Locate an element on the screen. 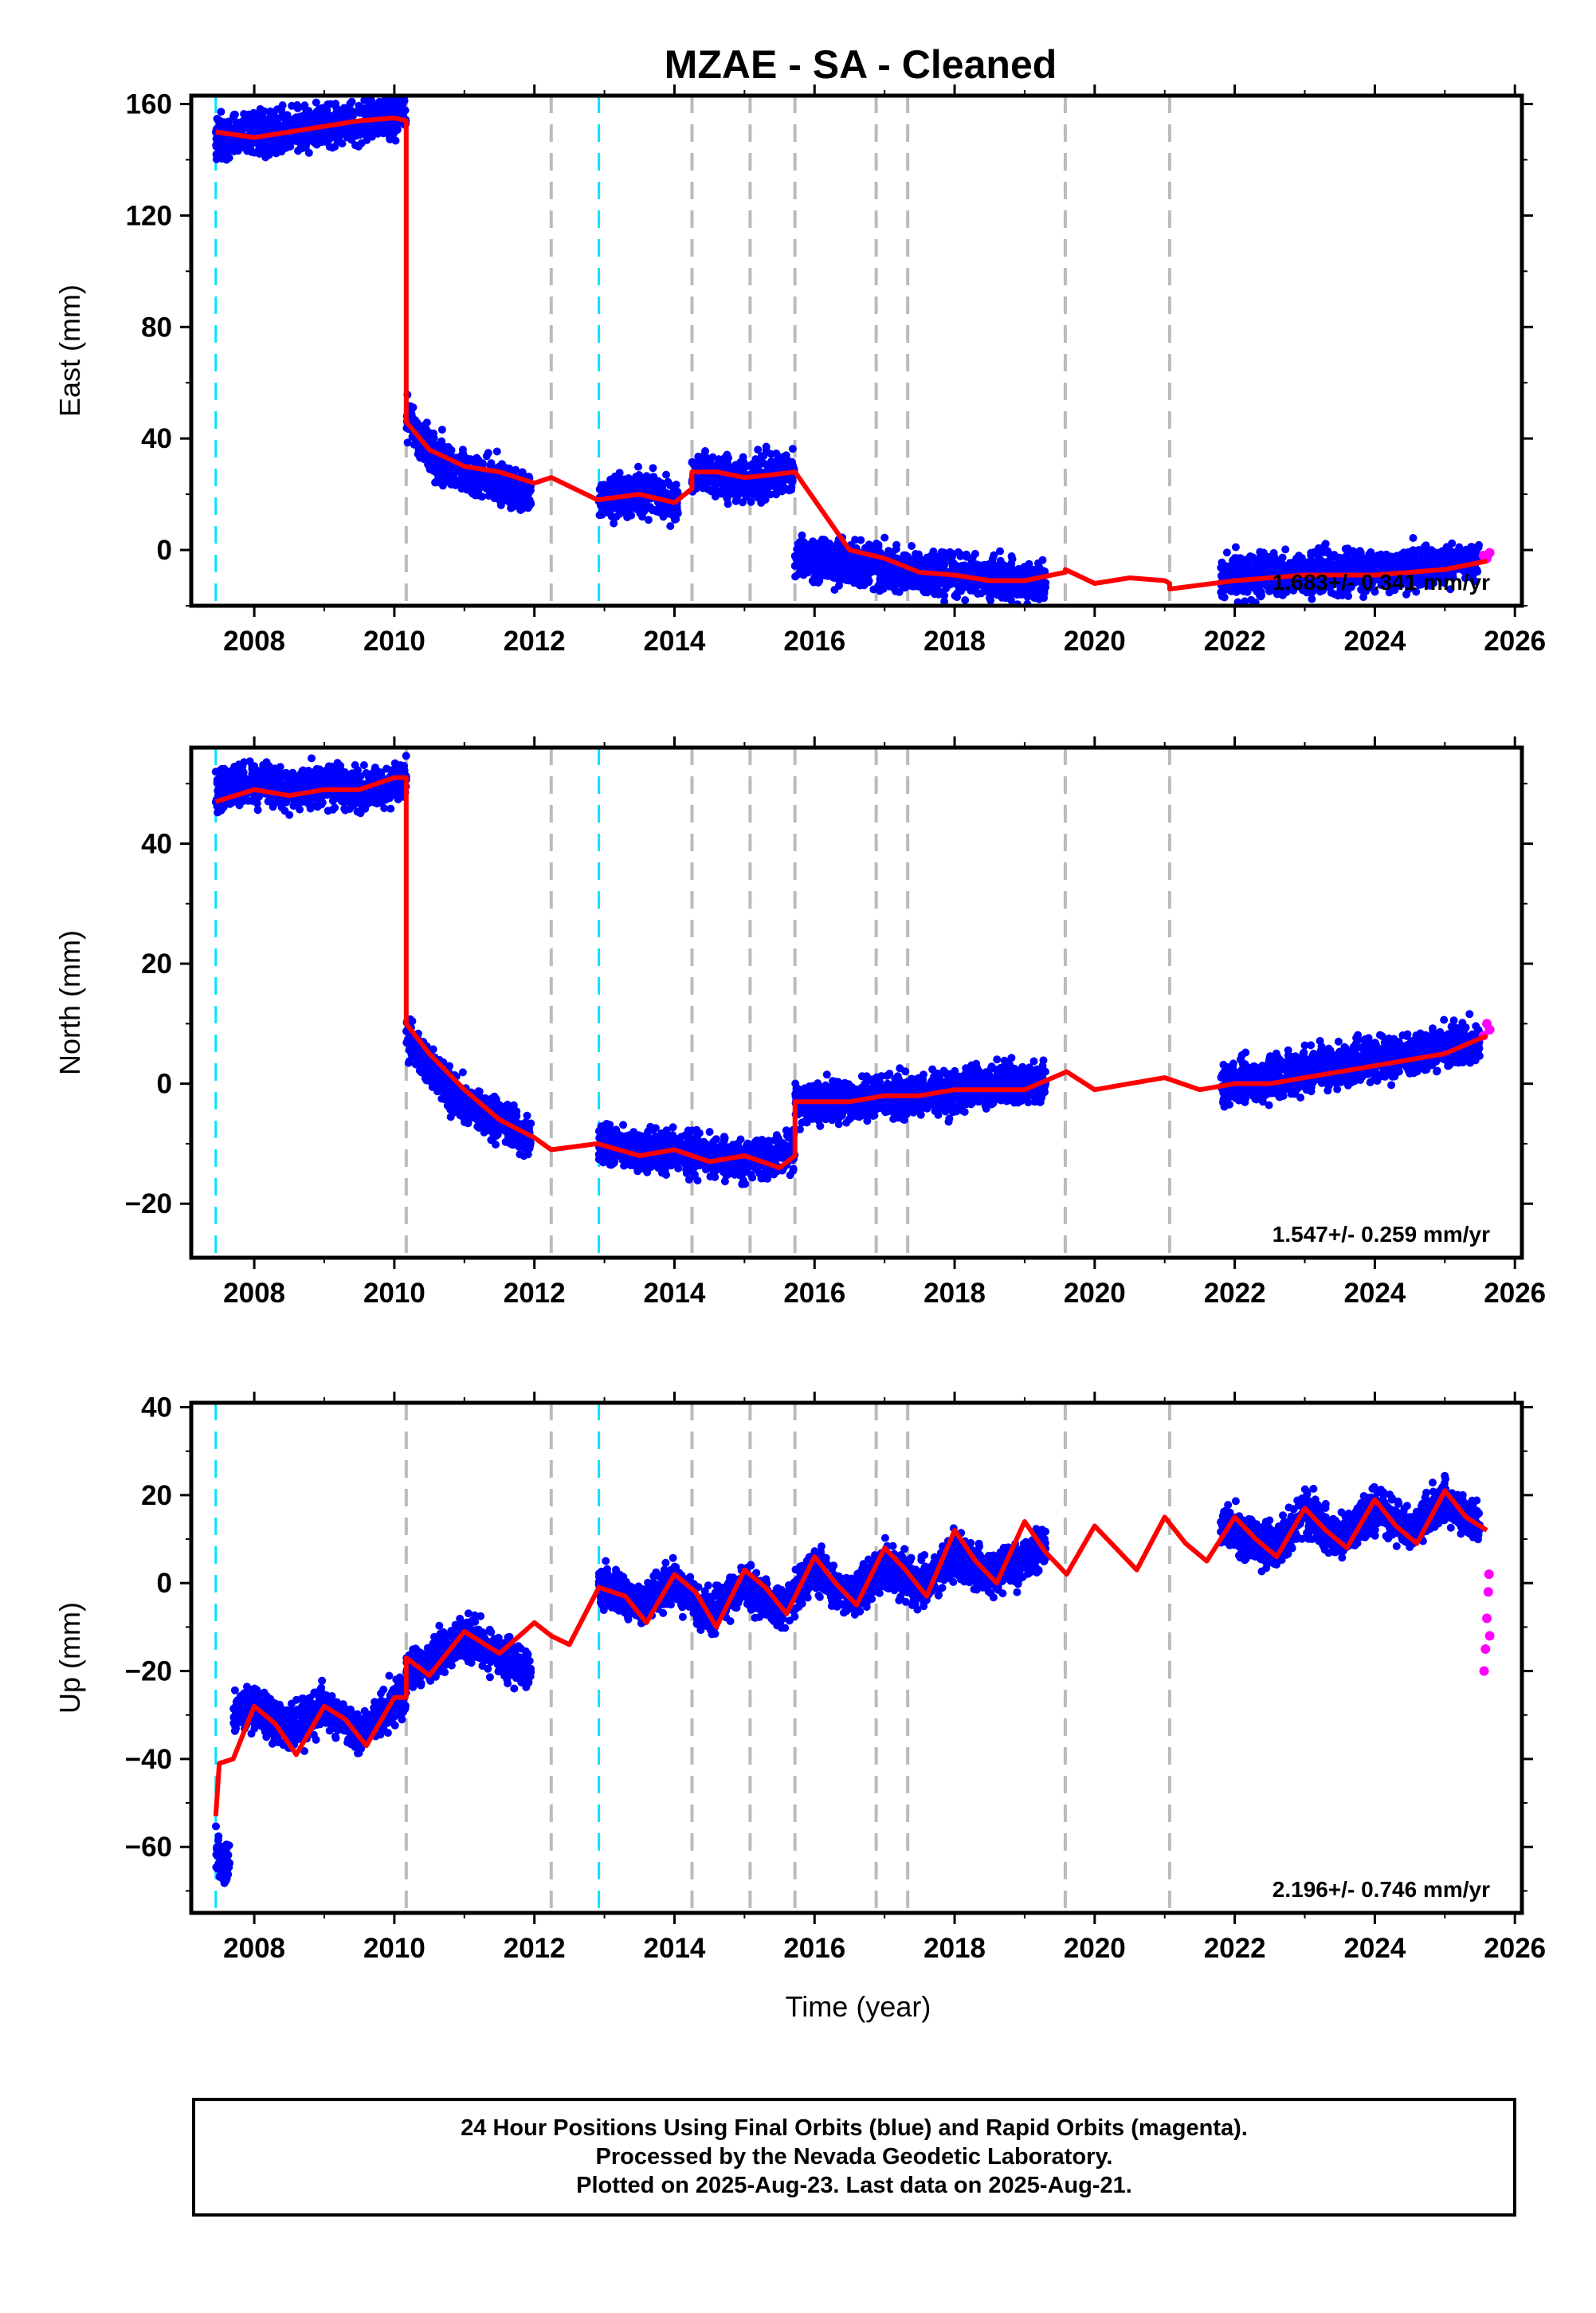 The image size is (1596, 2313). velocity-label: 1.683+/- 0.341 mm/yr is located at coordinates (1381, 582).